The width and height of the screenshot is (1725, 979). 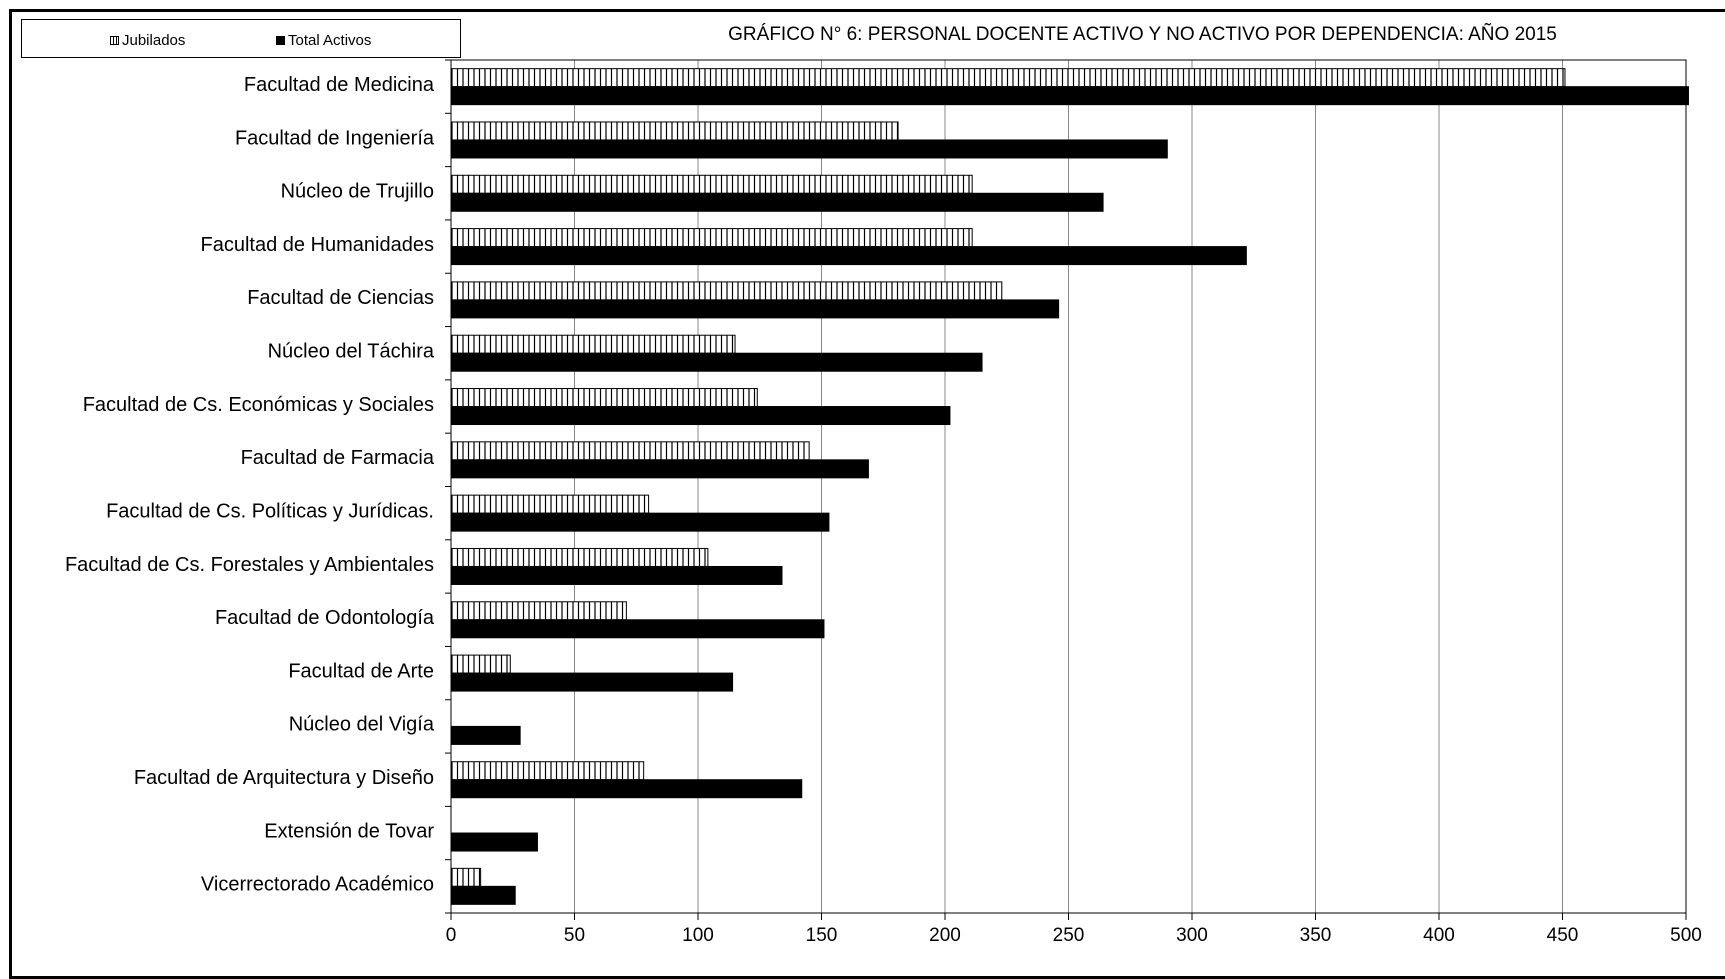 What do you see at coordinates (241, 38) in the screenshot?
I see `legend: Jubilados Total Activos` at bounding box center [241, 38].